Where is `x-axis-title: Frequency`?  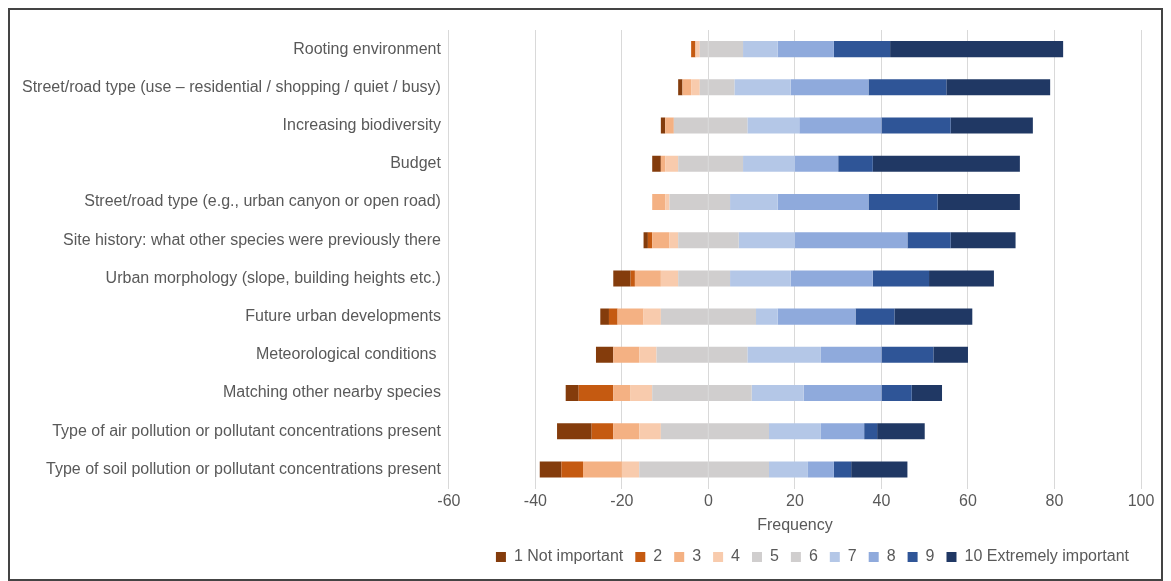 x-axis-title: Frequency is located at coordinates (795, 524).